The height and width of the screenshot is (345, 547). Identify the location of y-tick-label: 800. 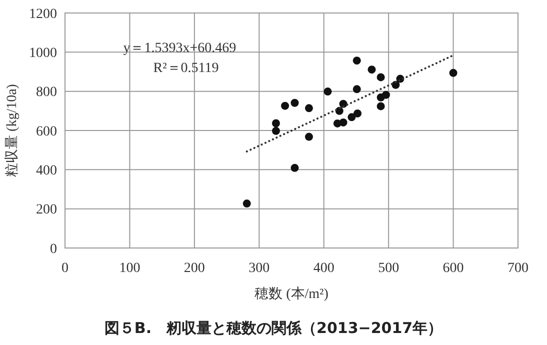
(46, 92).